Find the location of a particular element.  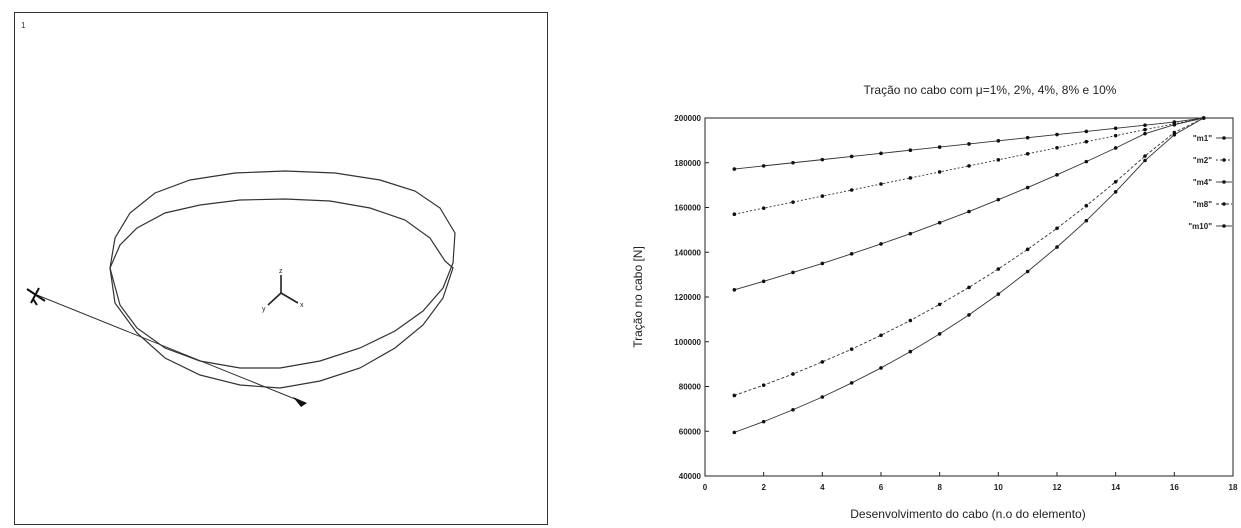

x-tick-label: 0 is located at coordinates (705, 487).